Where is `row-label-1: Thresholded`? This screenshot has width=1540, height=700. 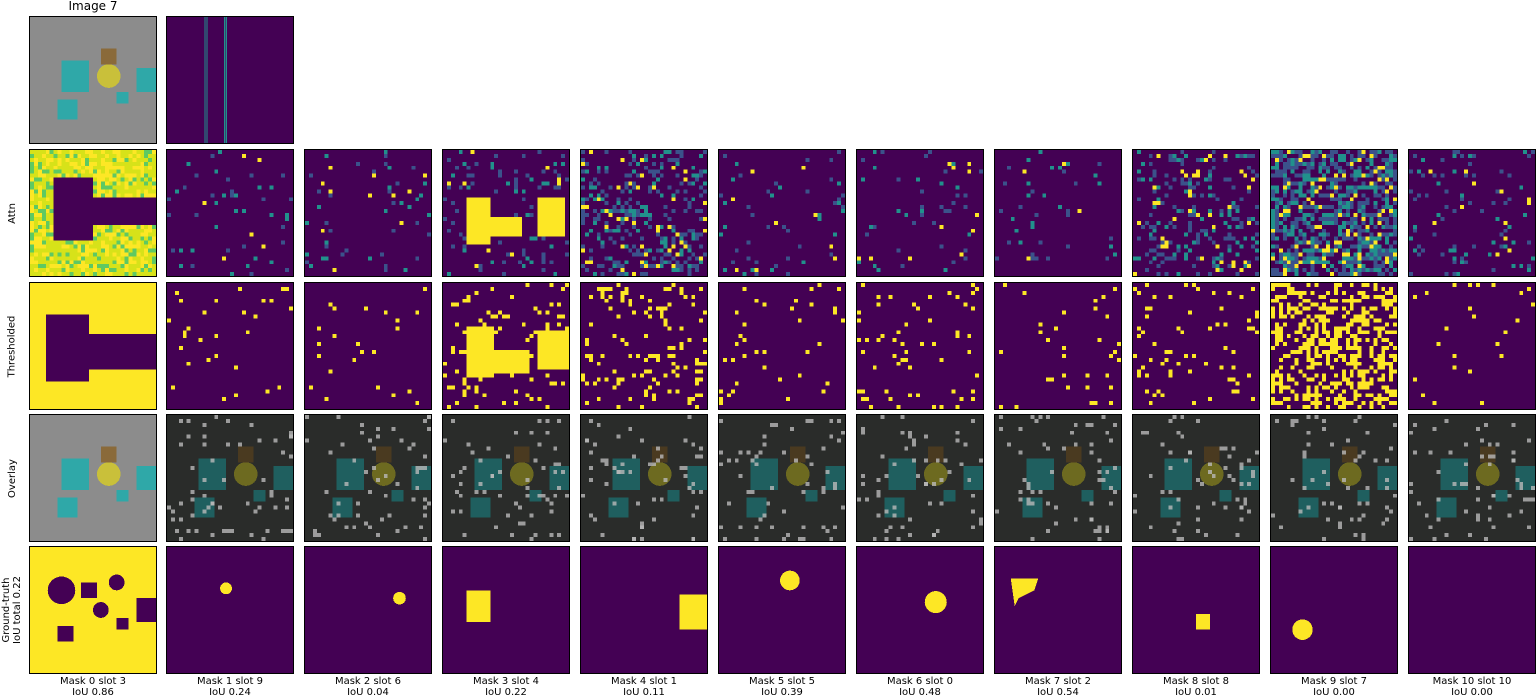
row-label-1: Thresholded is located at coordinates (12, 346).